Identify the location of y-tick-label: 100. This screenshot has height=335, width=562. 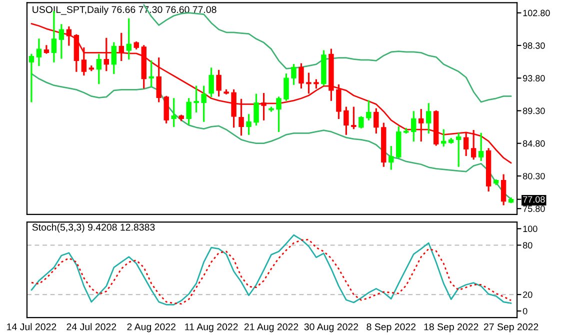
(530, 229).